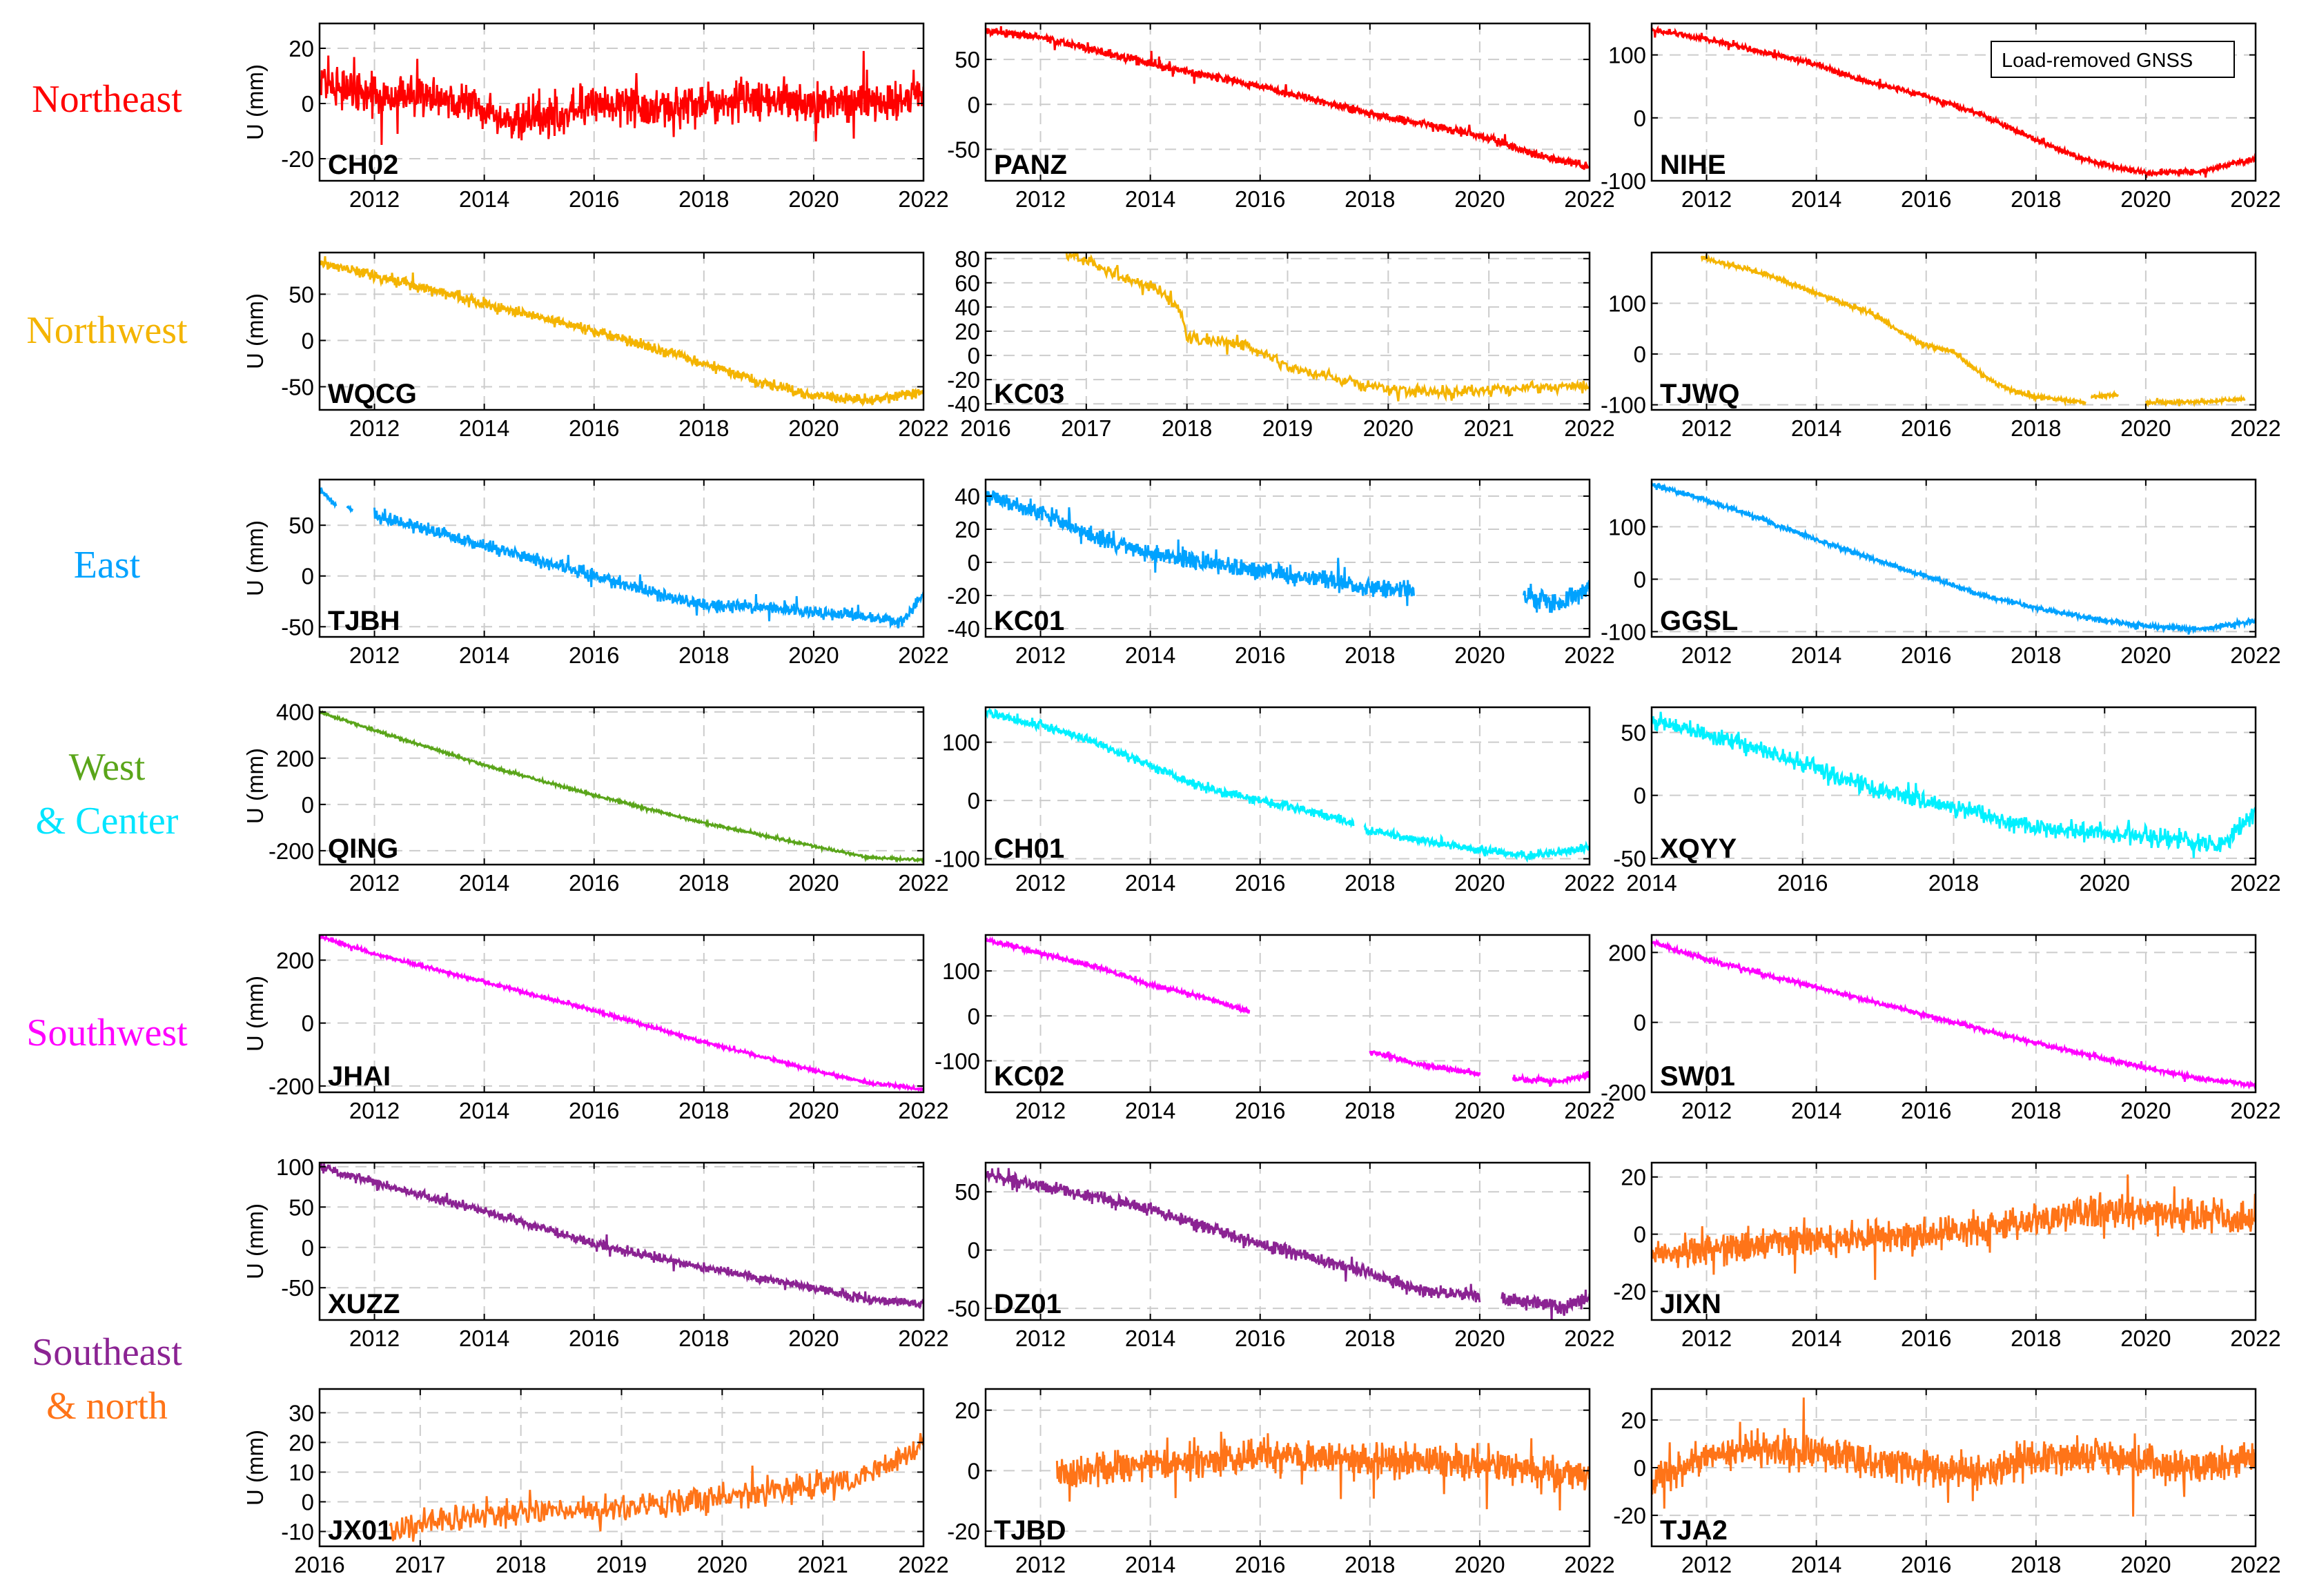  I want to click on station-label: KC01, so click(1029, 621).